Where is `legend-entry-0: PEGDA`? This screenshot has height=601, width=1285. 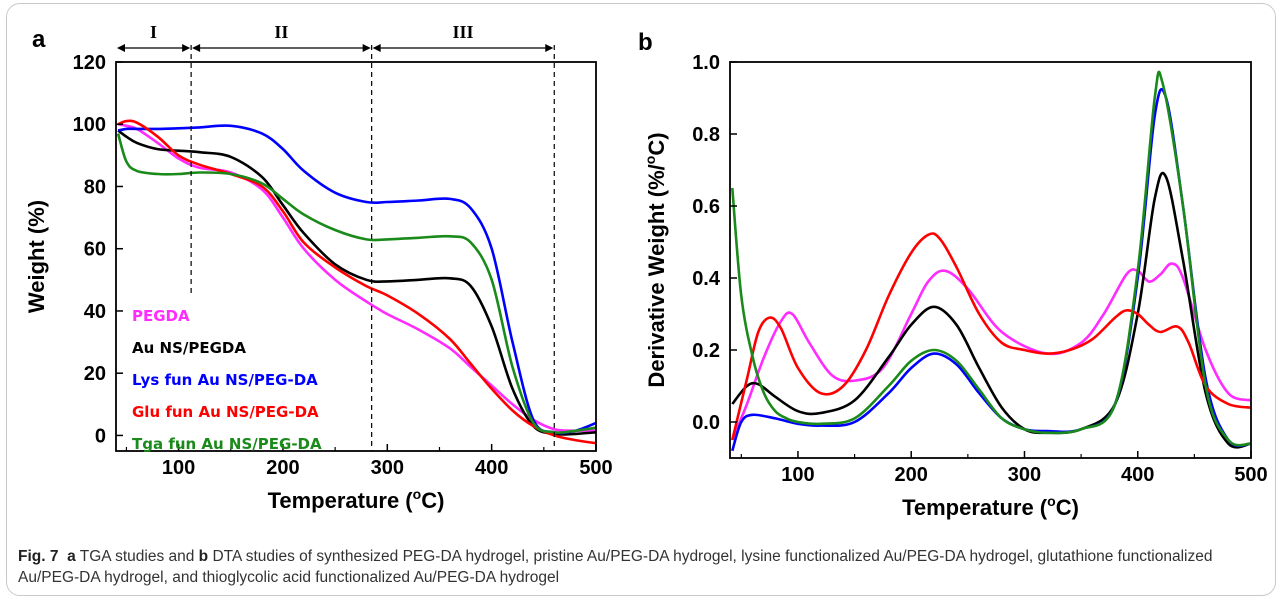
legend-entry-0: PEGDA is located at coordinates (161, 316).